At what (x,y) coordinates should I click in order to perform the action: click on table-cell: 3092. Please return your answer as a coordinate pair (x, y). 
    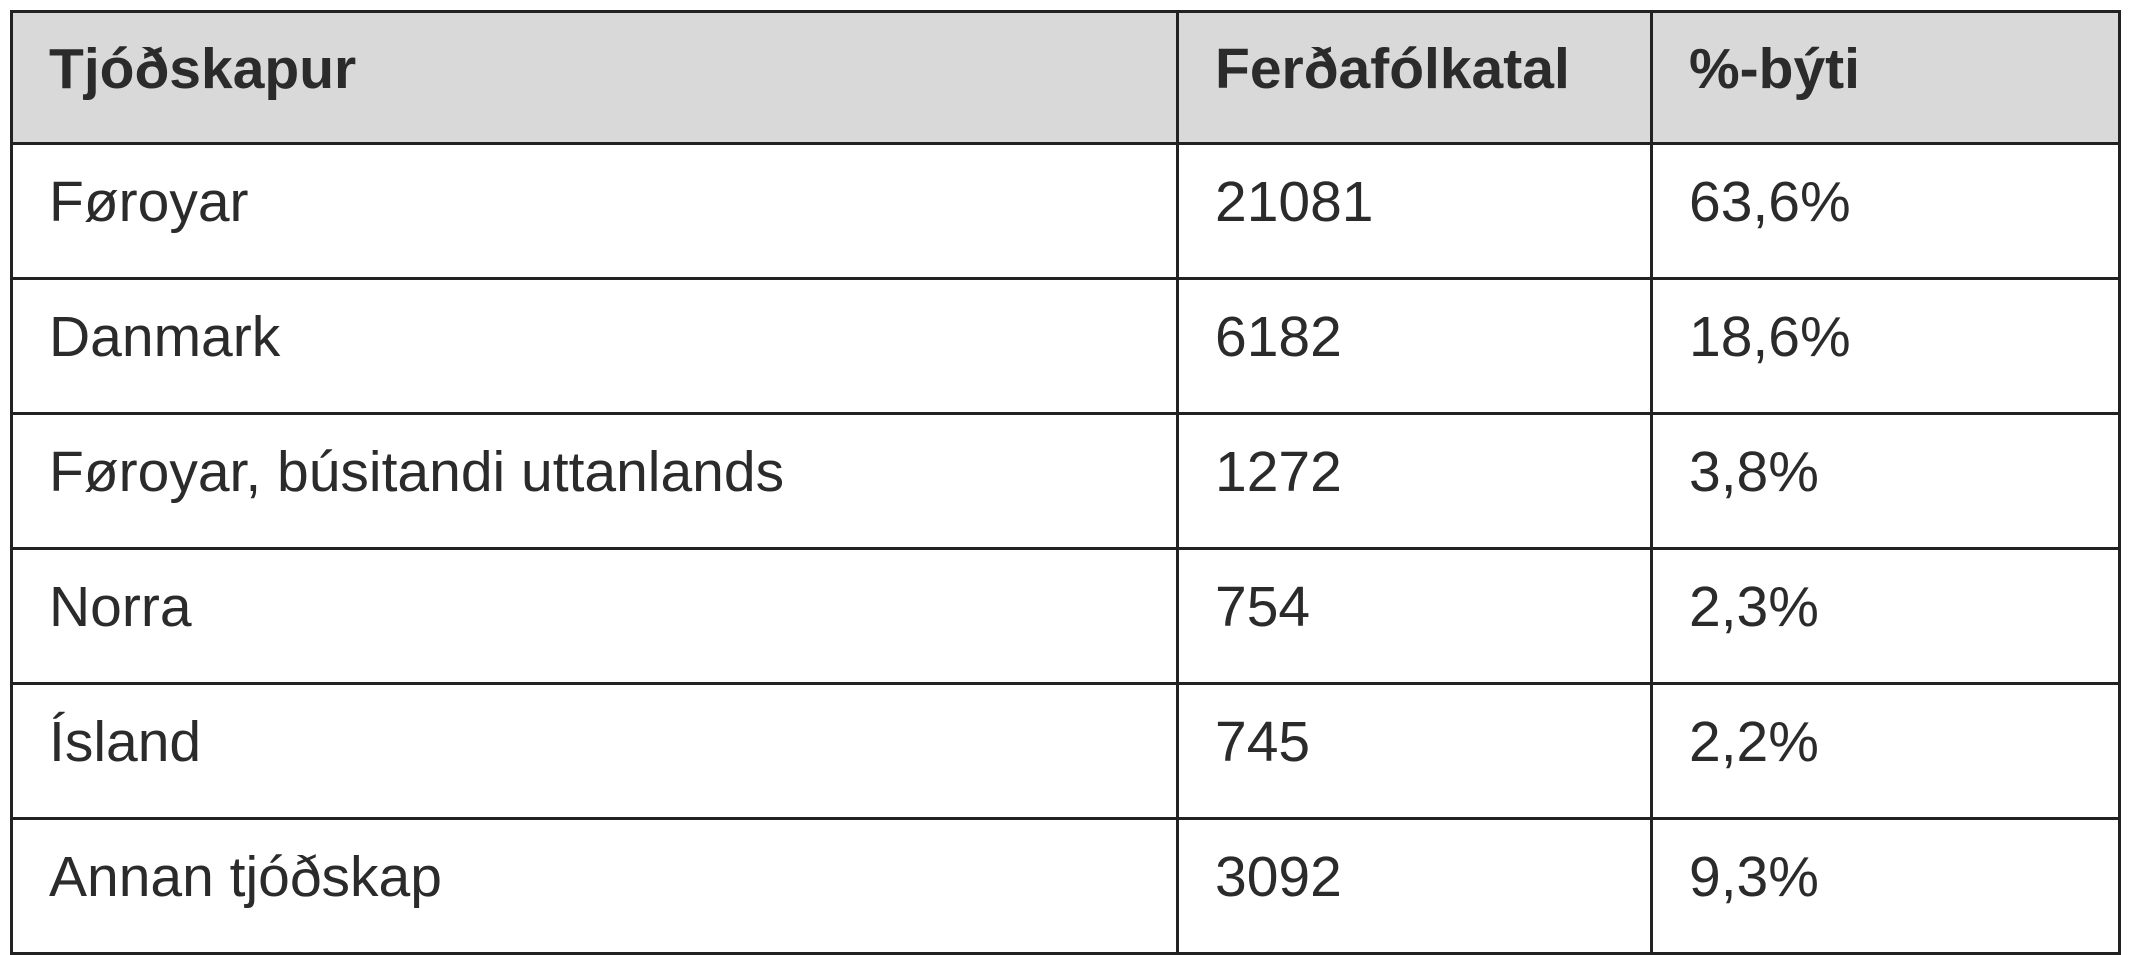
    Looking at the image, I should click on (1414, 886).